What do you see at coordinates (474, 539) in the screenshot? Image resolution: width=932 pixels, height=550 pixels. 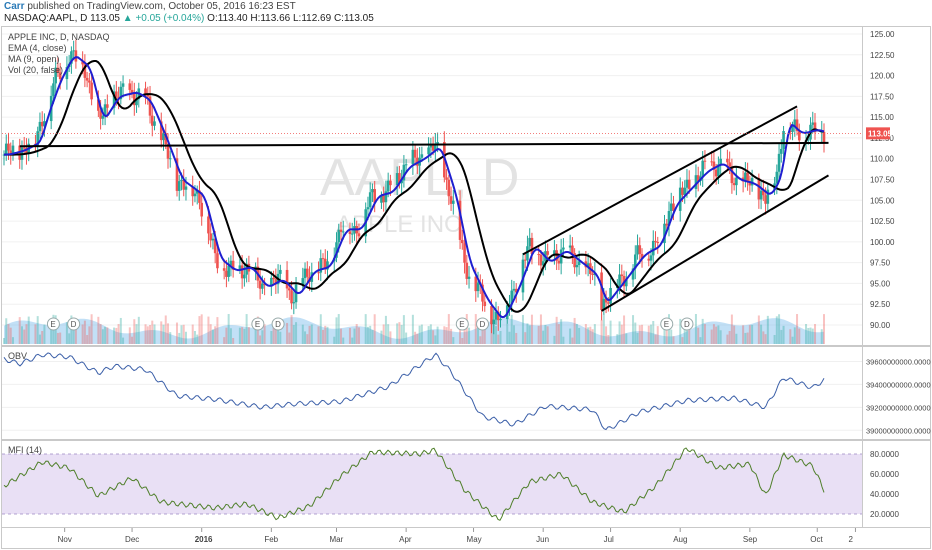 I see `time-tick-label: May` at bounding box center [474, 539].